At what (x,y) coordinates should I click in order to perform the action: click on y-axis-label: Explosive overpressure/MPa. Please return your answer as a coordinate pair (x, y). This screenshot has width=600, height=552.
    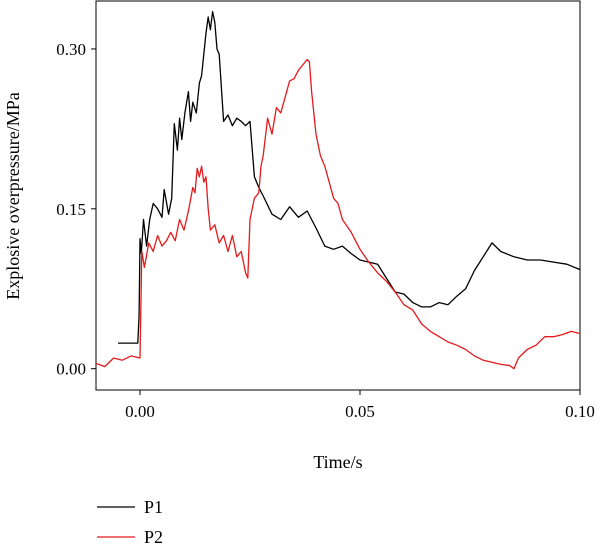
    Looking at the image, I should click on (13, 195).